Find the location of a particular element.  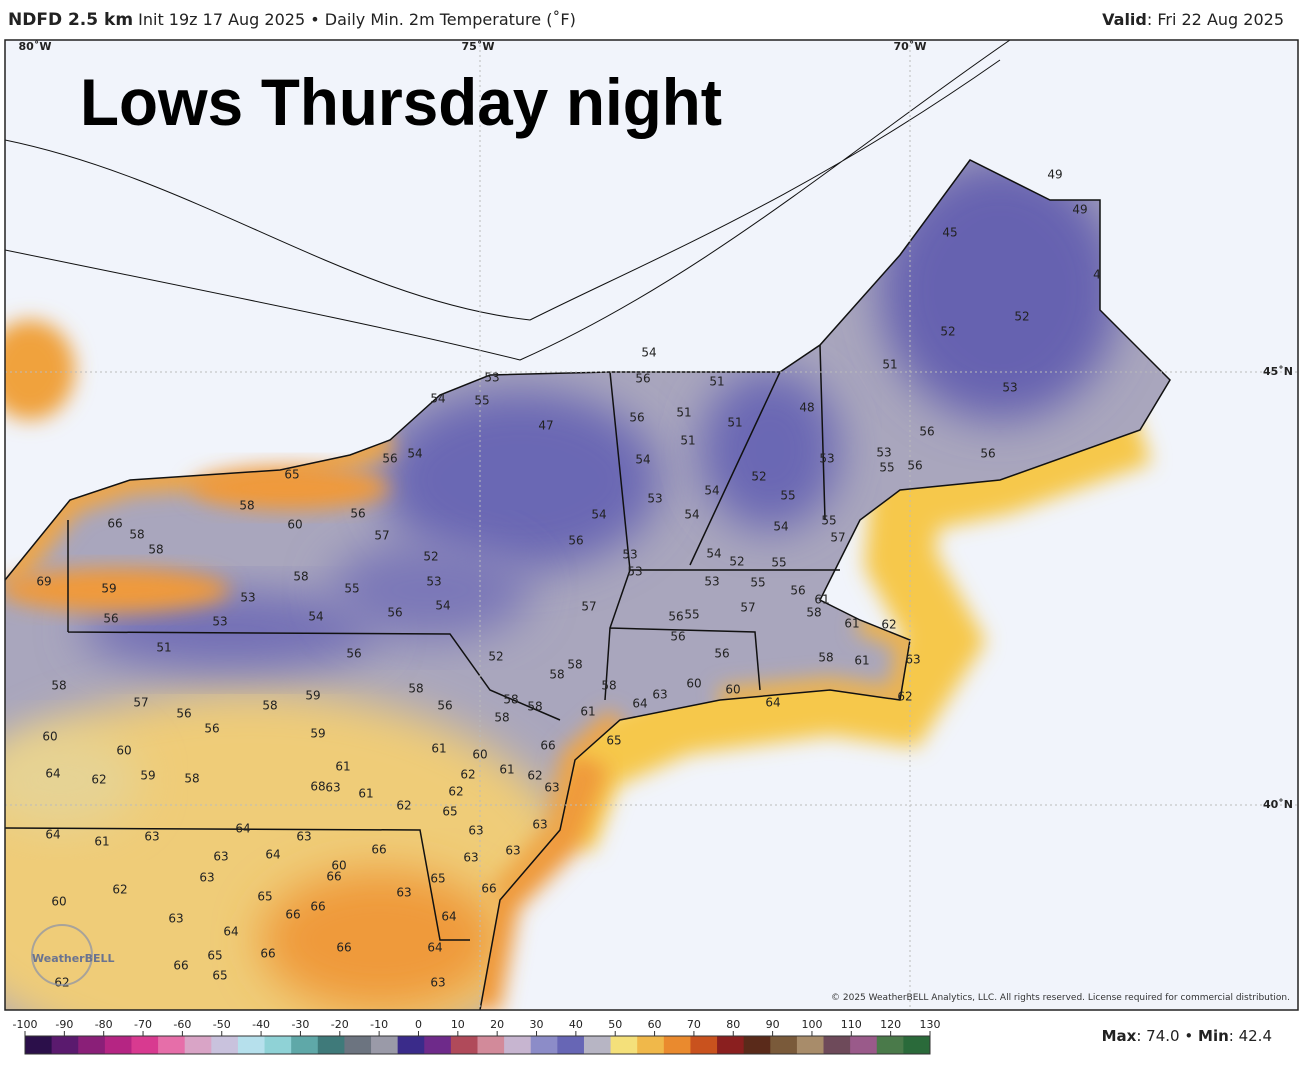

colorbar-tick-label: -60 is located at coordinates (182, 1024).